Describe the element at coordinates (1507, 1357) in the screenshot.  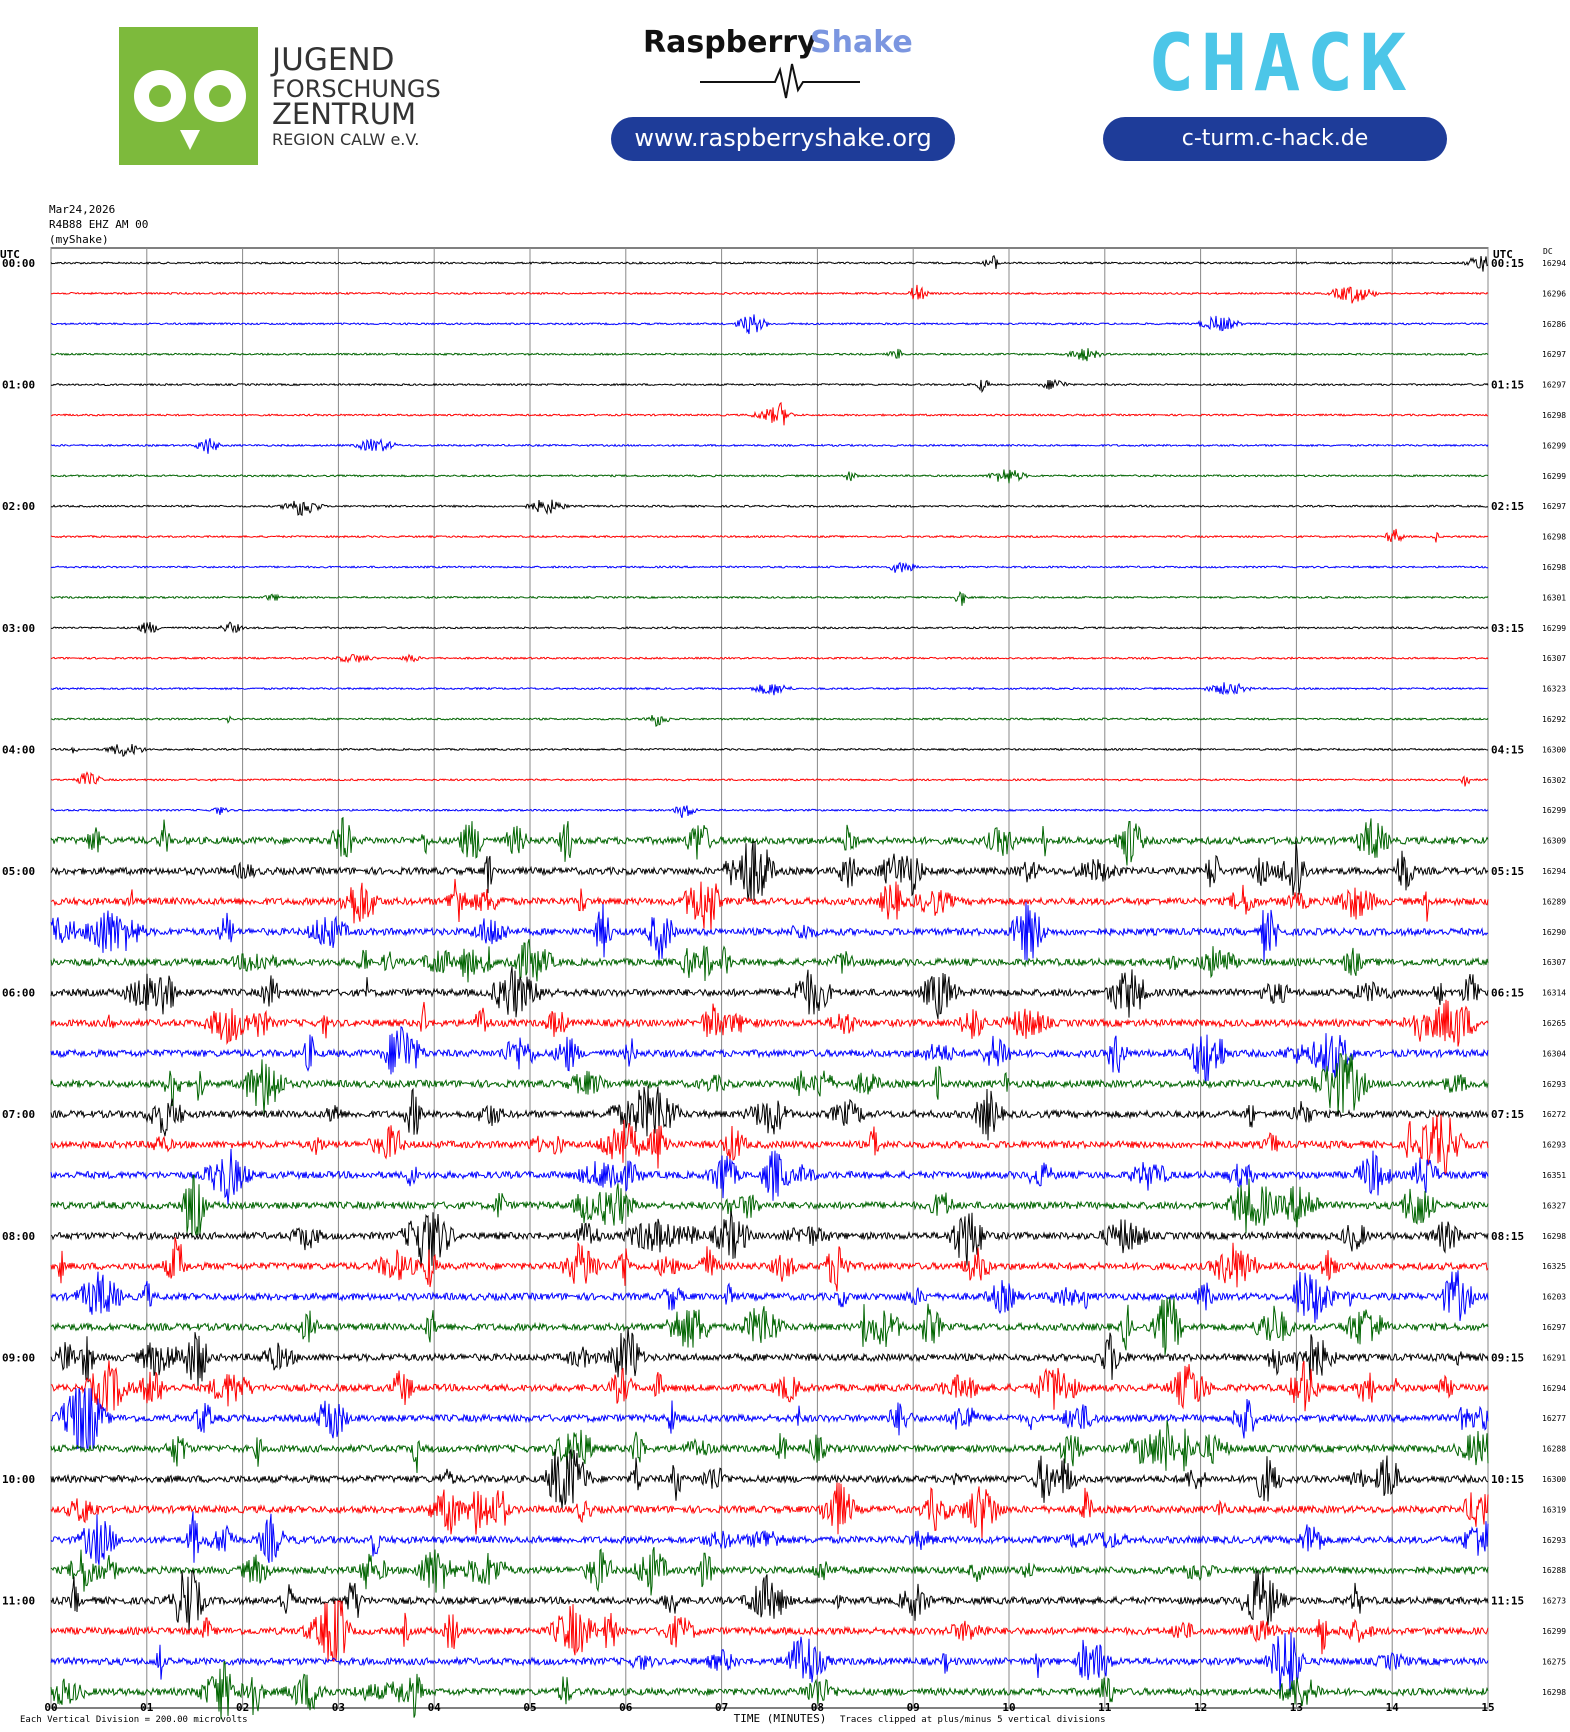
I see `right-time-label: 09:15` at that location.